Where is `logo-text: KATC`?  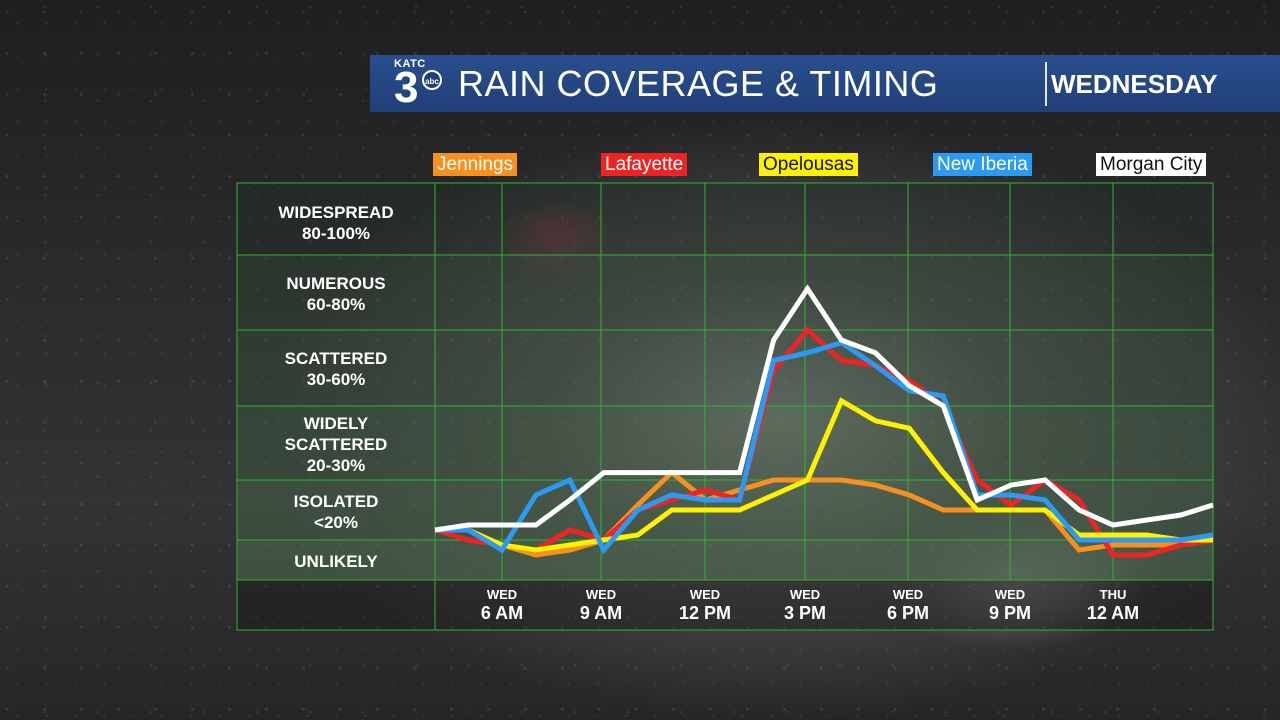 logo-text: KATC is located at coordinates (410, 64).